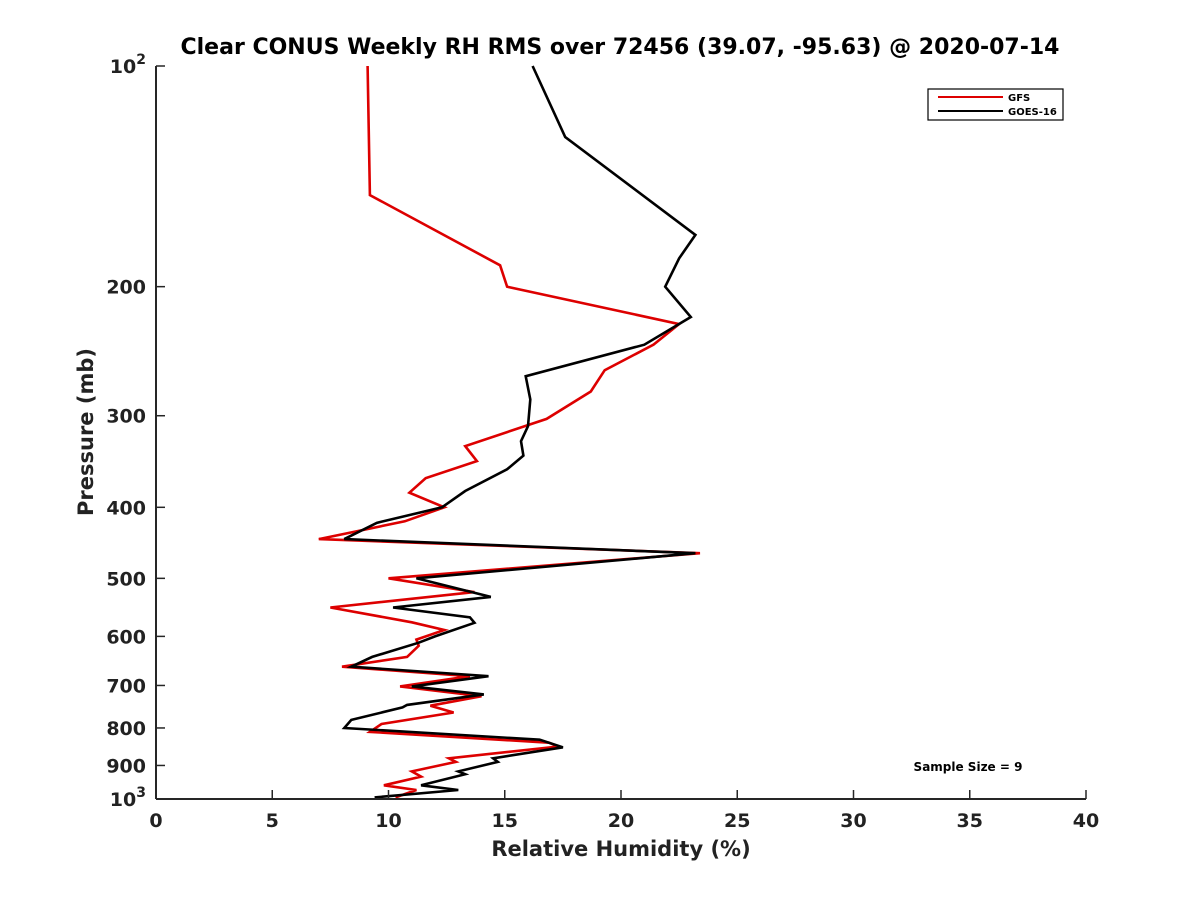  What do you see at coordinates (126, 766) in the screenshot?
I see `y-tick-label: 900` at bounding box center [126, 766].